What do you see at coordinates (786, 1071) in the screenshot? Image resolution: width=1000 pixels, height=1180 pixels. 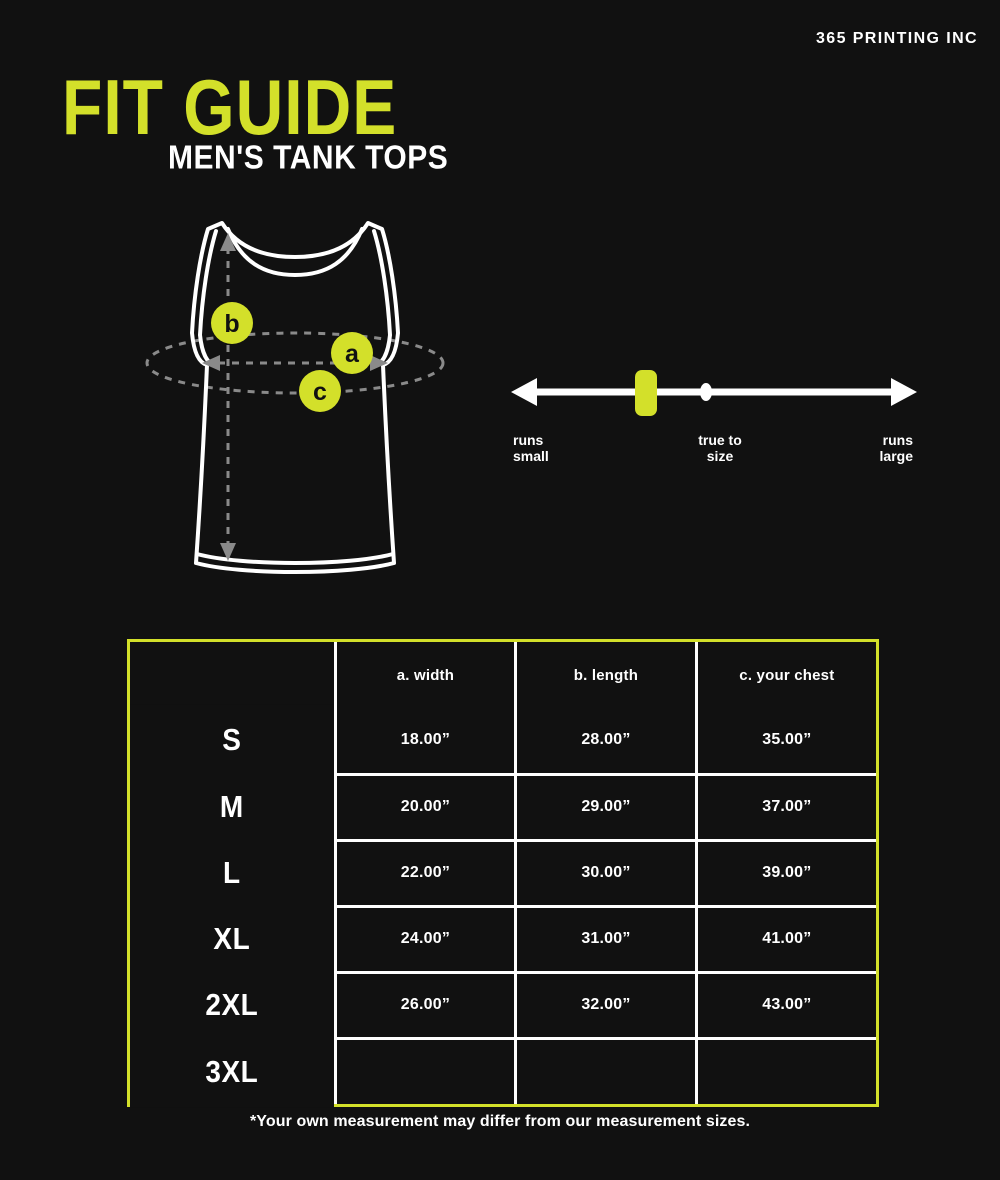 I see `cell-chest` at bounding box center [786, 1071].